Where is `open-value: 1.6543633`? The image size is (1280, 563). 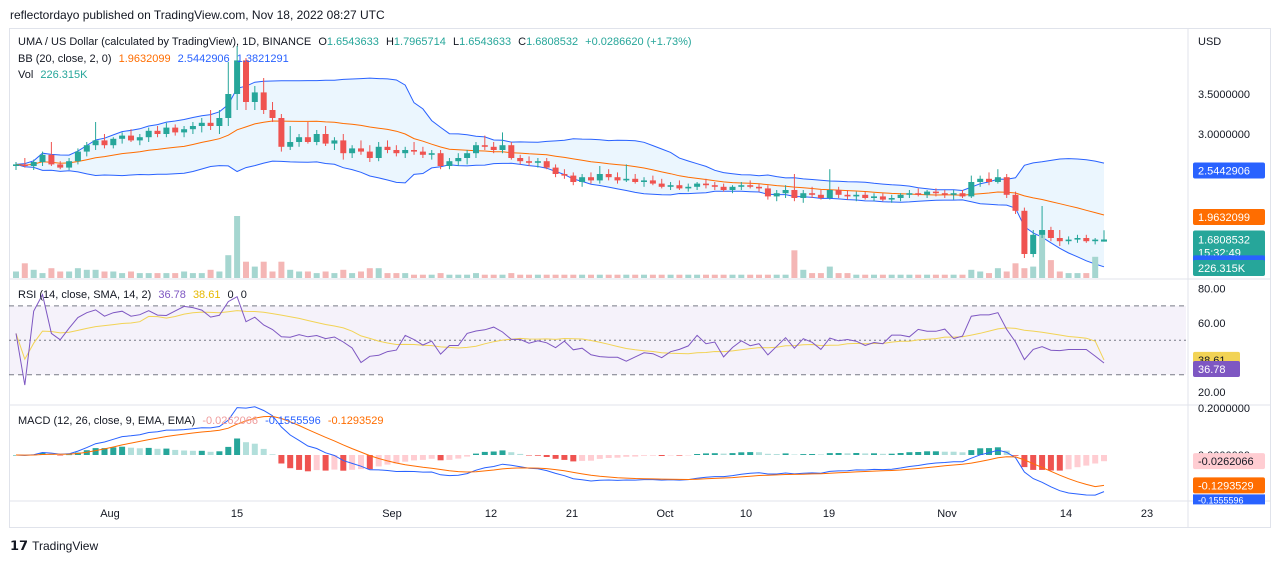 open-value: 1.6543633 is located at coordinates (352, 42).